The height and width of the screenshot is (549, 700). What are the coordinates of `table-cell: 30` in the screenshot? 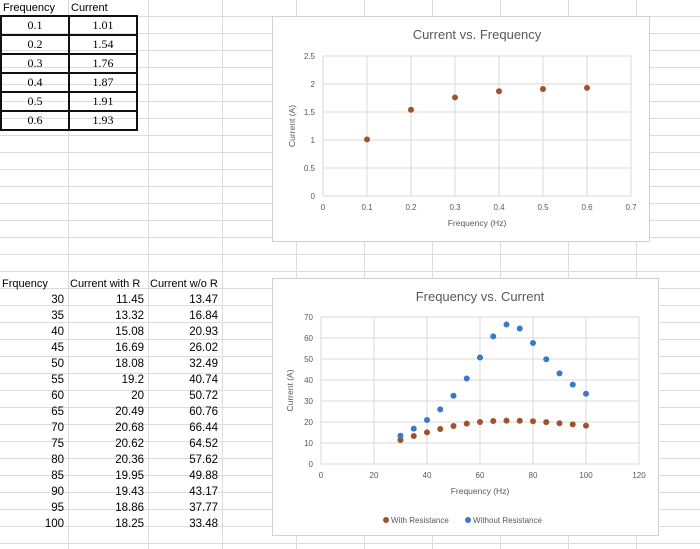 It's located at (57, 300).